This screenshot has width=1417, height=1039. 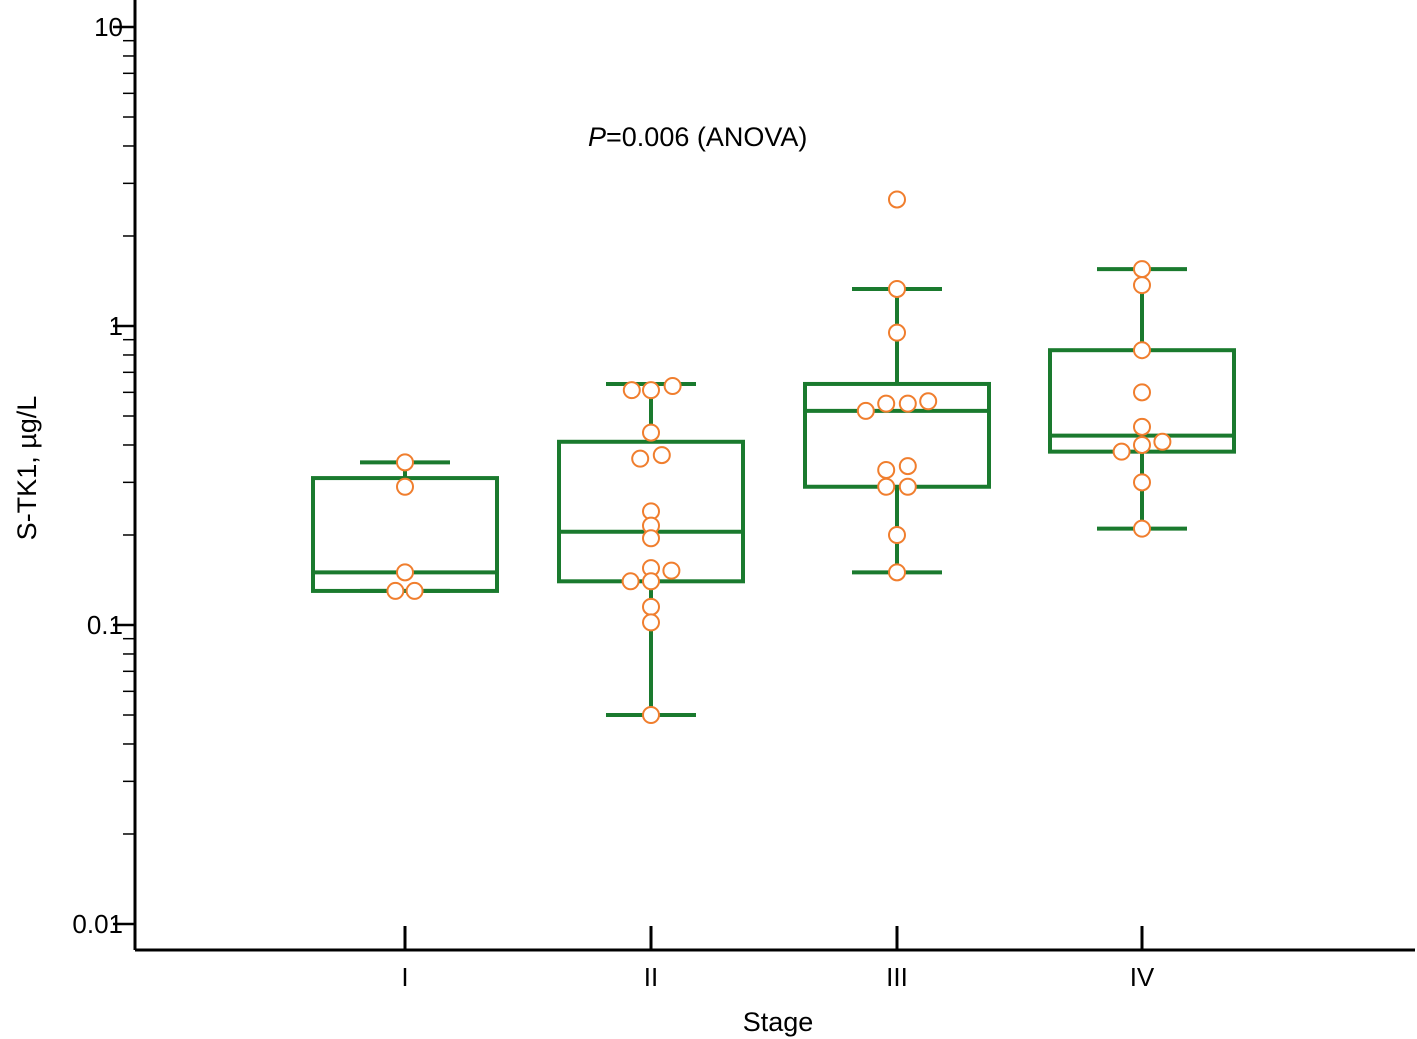 What do you see at coordinates (1142, 977) in the screenshot?
I see `x-tick-label: IV` at bounding box center [1142, 977].